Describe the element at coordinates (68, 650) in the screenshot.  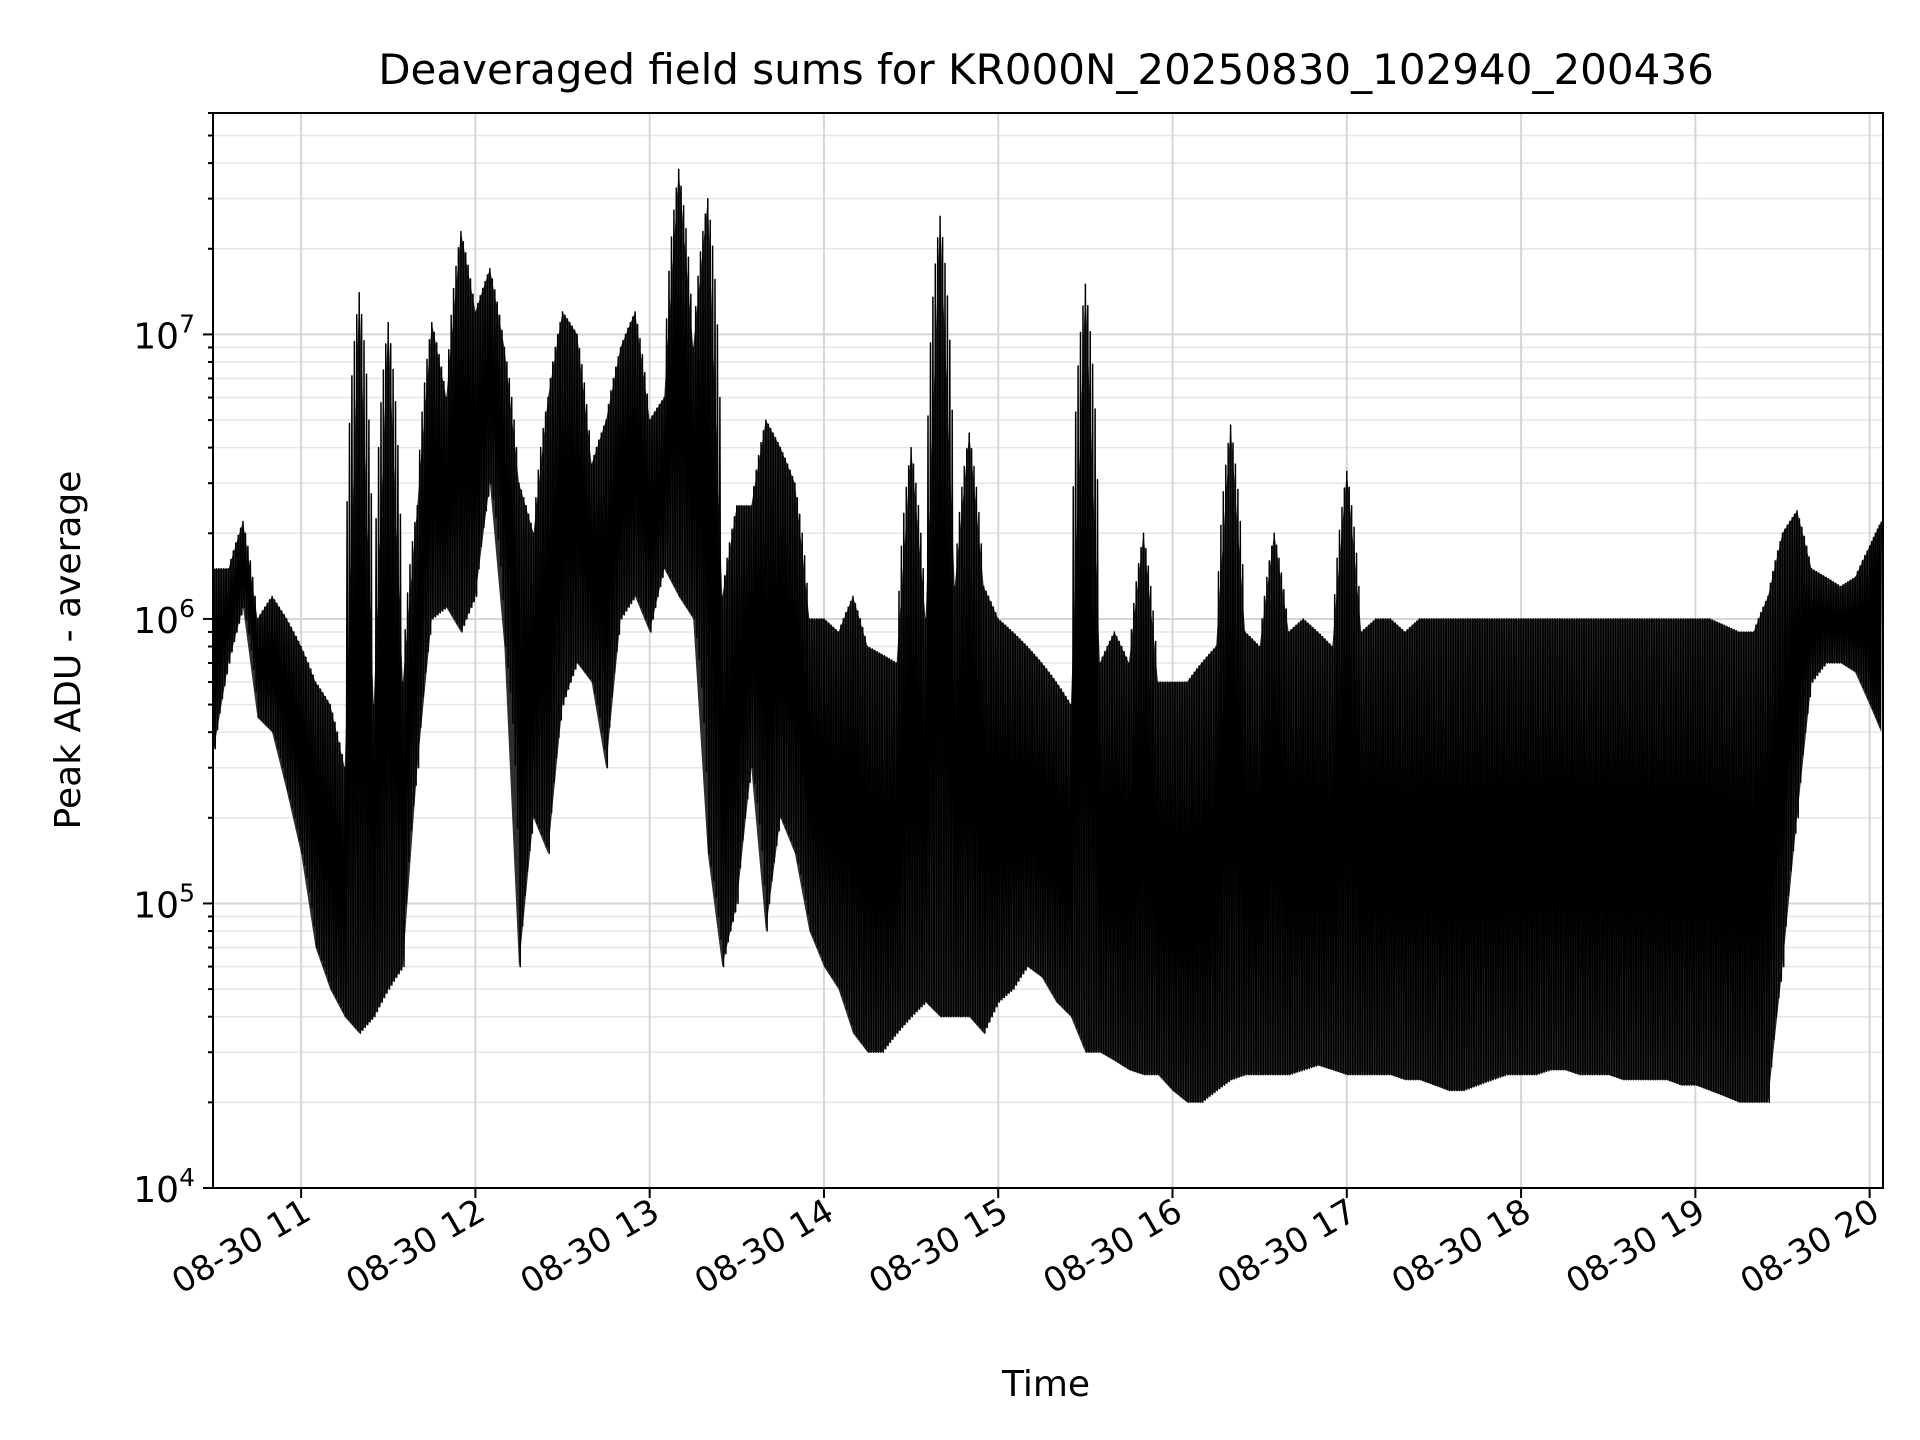
I see `y-axis-label: Peak ADU - average` at that location.